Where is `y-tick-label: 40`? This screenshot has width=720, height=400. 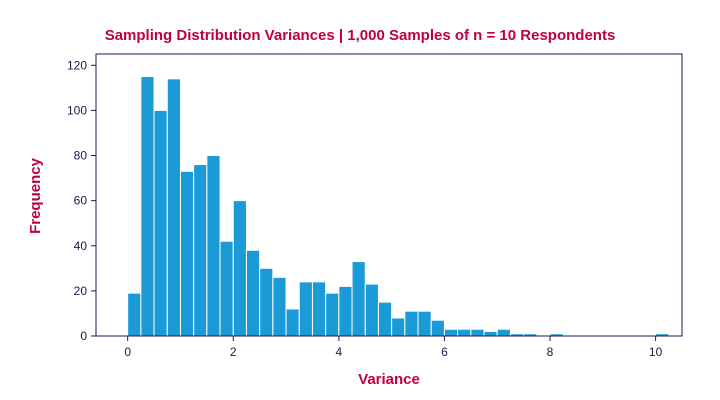 y-tick-label: 40 is located at coordinates (81, 246).